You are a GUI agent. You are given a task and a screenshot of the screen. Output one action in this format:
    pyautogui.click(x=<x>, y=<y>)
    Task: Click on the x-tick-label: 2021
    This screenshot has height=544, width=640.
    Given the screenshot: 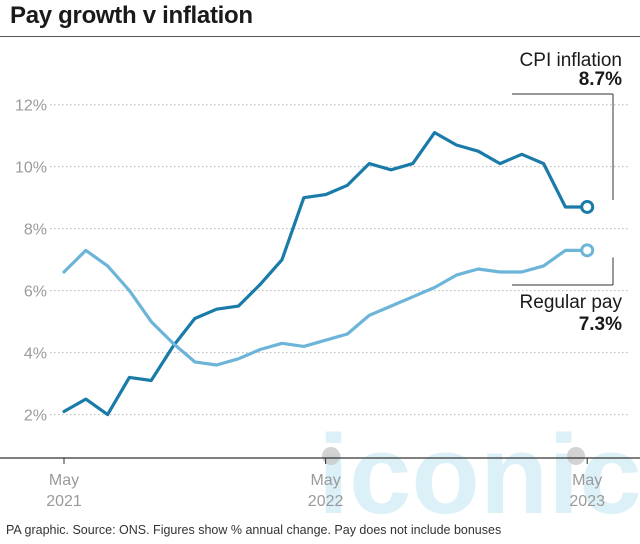 What is the action you would take?
    pyautogui.click(x=64, y=501)
    